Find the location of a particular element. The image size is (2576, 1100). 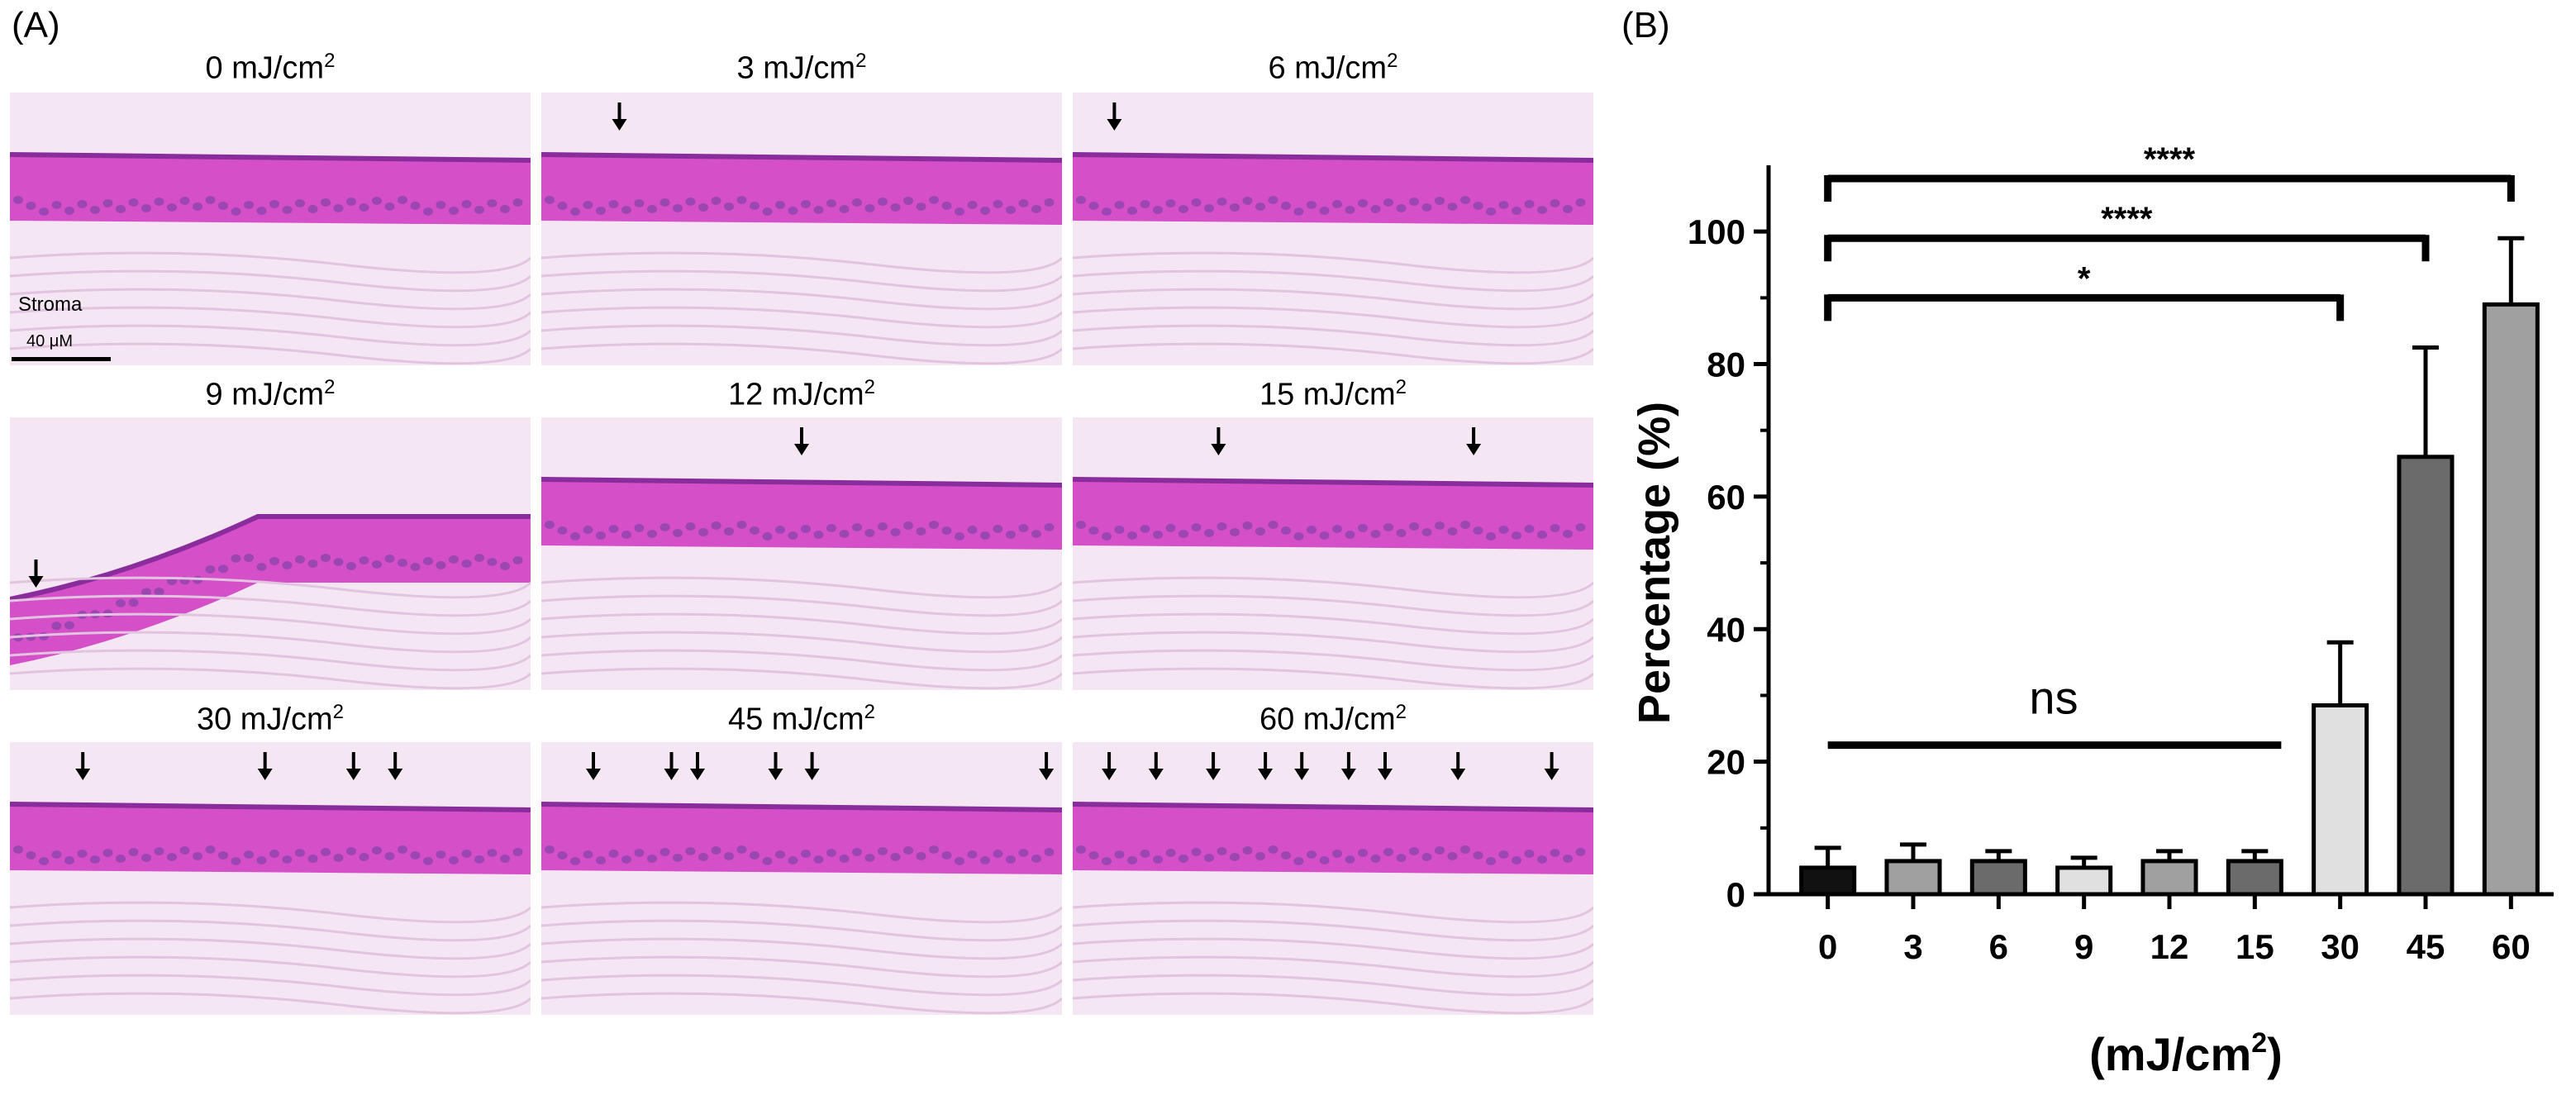

scale-bar is located at coordinates (62, 359).